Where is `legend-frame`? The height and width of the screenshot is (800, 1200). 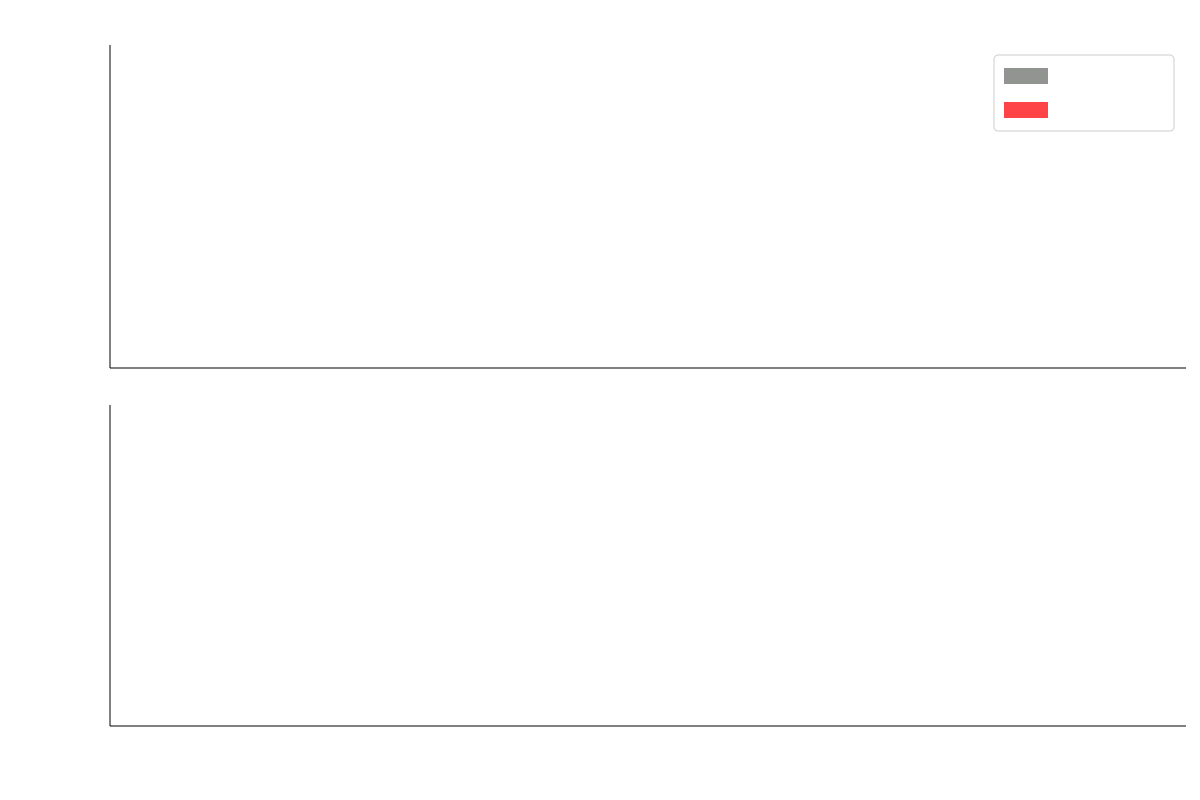
legend-frame is located at coordinates (1084, 93).